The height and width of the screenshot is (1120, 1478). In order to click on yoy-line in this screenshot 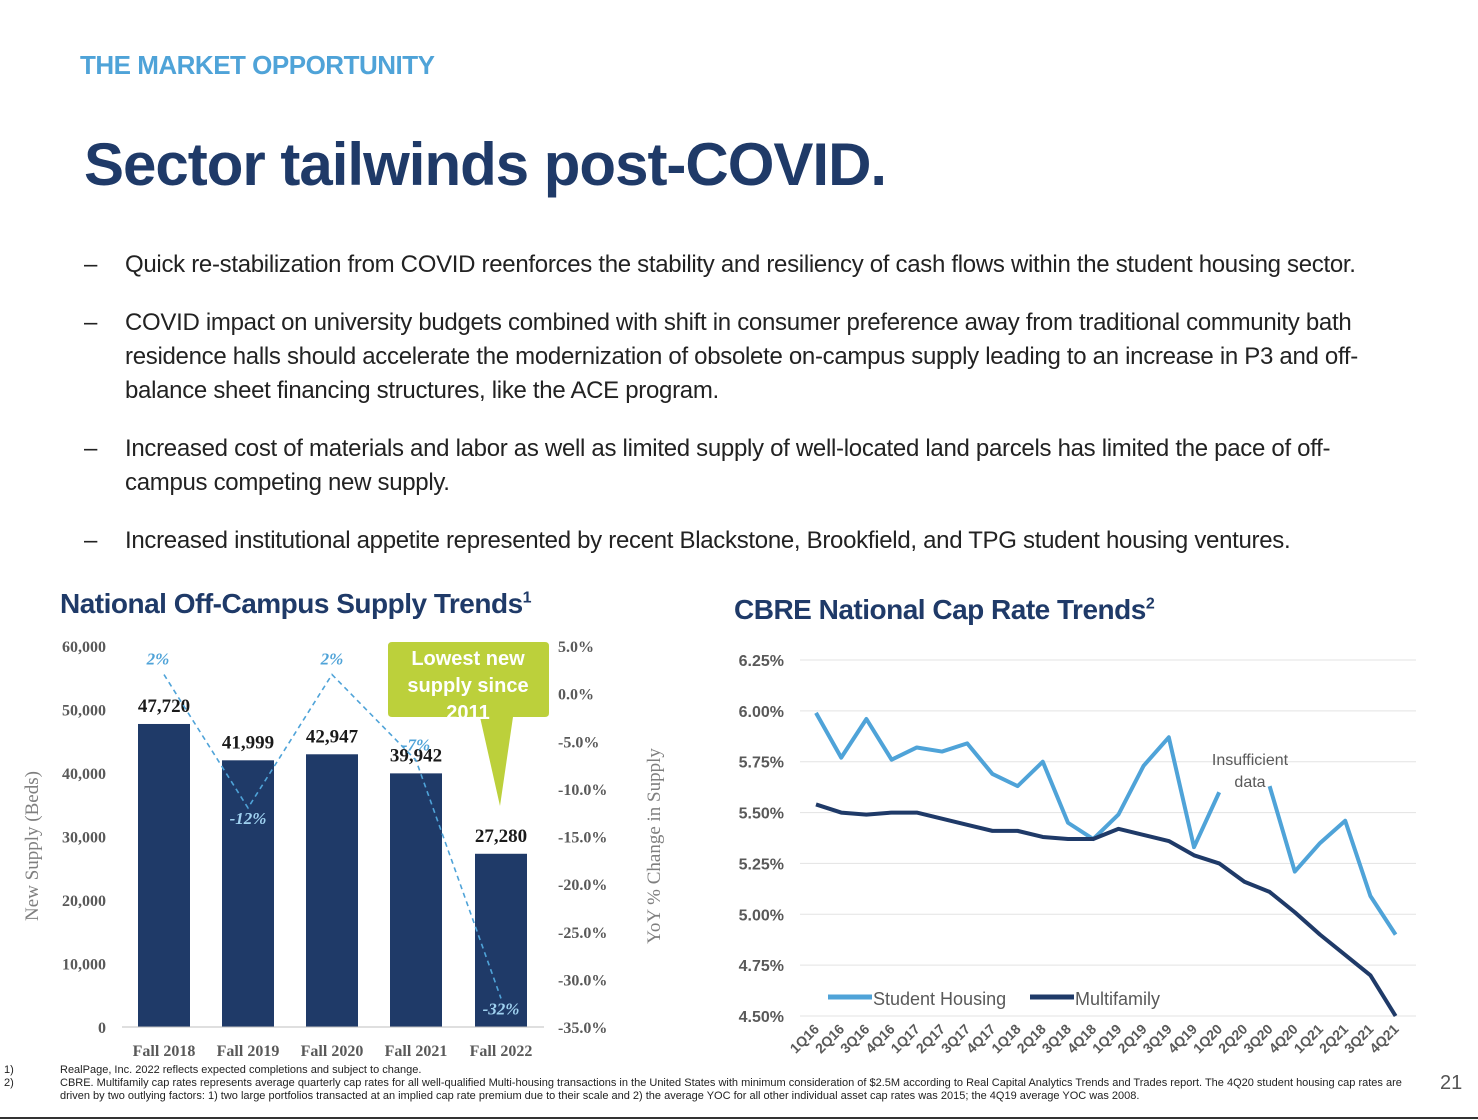, I will do `click(332, 836)`.